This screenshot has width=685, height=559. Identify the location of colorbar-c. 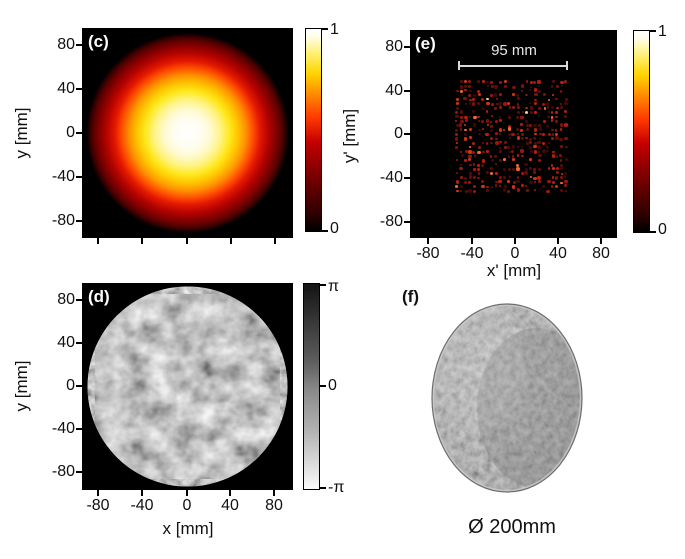
(313, 130).